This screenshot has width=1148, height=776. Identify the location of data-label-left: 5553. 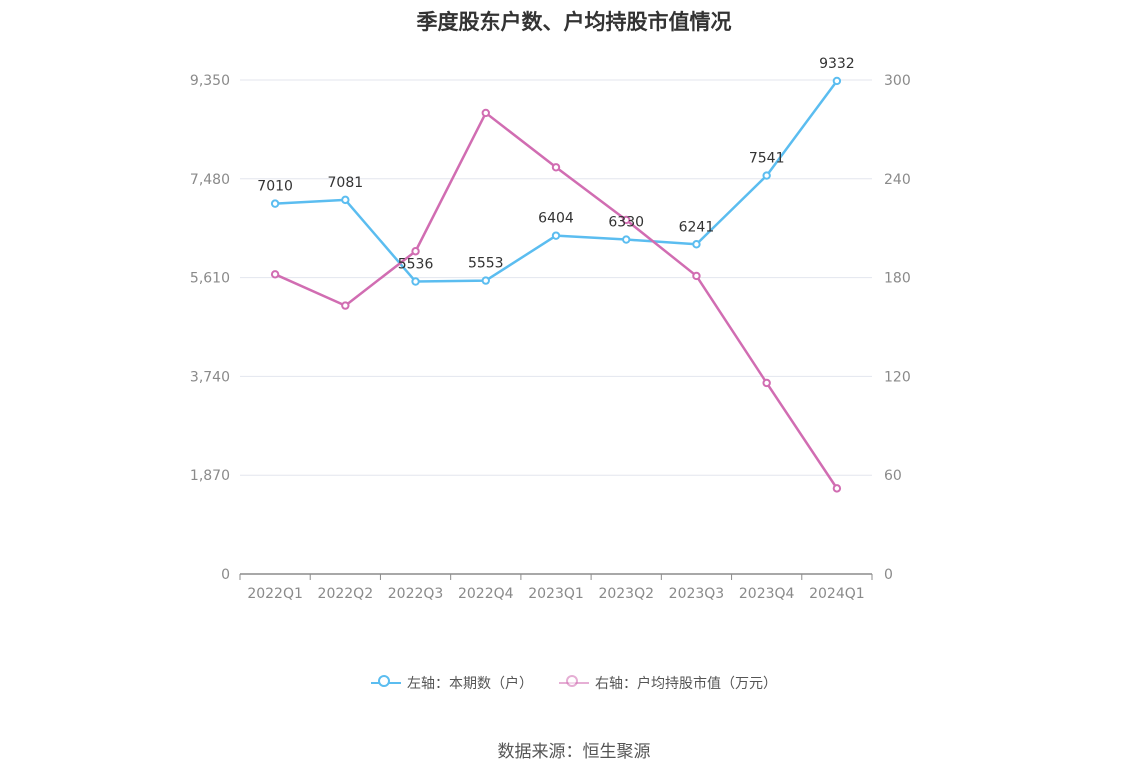
(486, 264).